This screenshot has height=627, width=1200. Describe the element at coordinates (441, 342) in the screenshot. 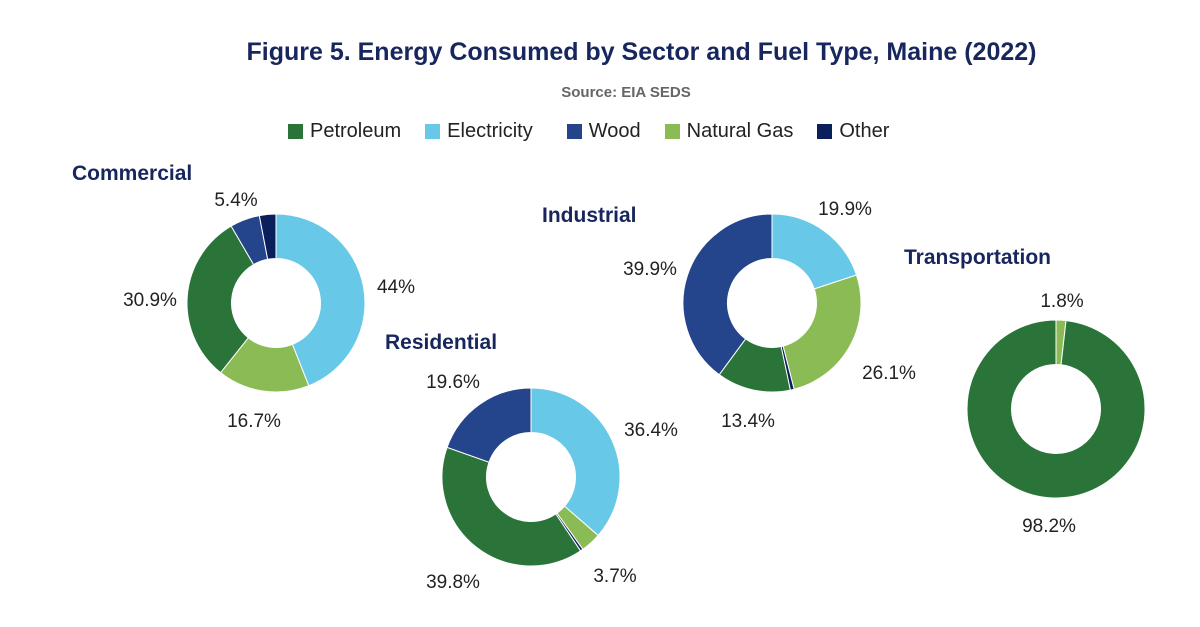

I see `sector-title-residential: Residential` at that location.